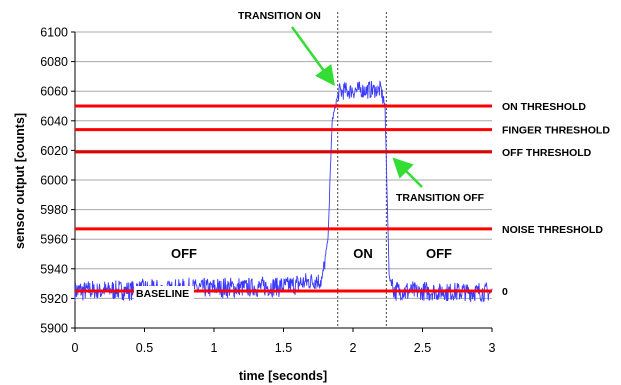  I want to click on transition-off-arrow, so click(409, 174).